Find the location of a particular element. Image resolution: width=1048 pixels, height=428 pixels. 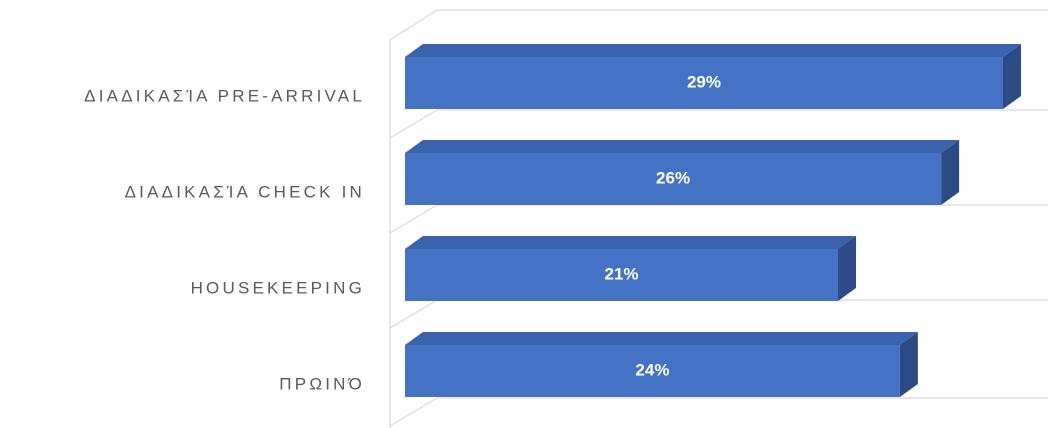

y-tick-label: HOUSEKEEPING is located at coordinates (278, 287).